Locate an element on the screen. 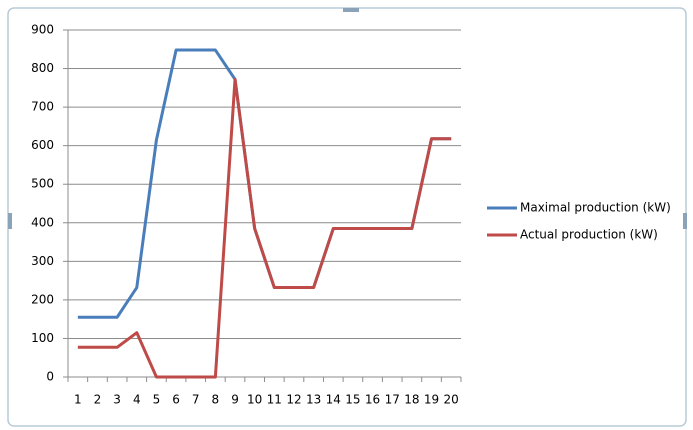 This screenshot has width=693, height=430. y-tick-label: 800 is located at coordinates (42, 68).